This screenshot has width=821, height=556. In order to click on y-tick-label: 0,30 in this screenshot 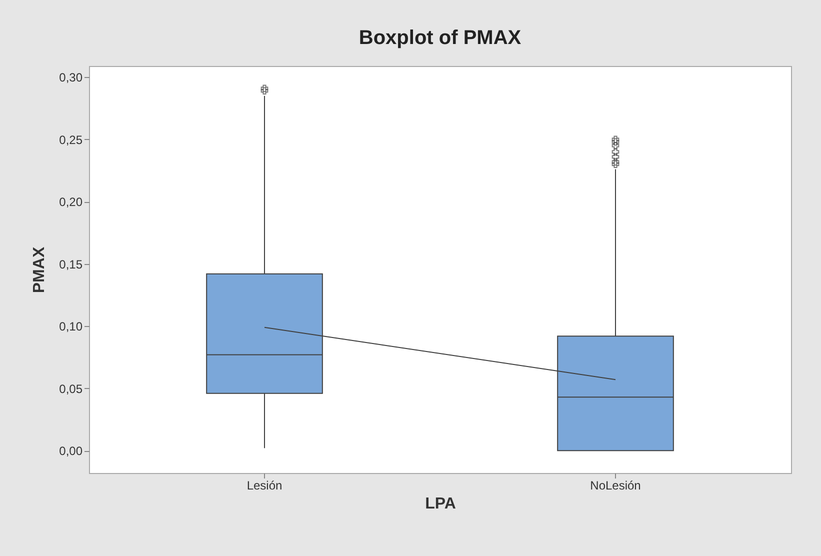, I will do `click(71, 77)`.